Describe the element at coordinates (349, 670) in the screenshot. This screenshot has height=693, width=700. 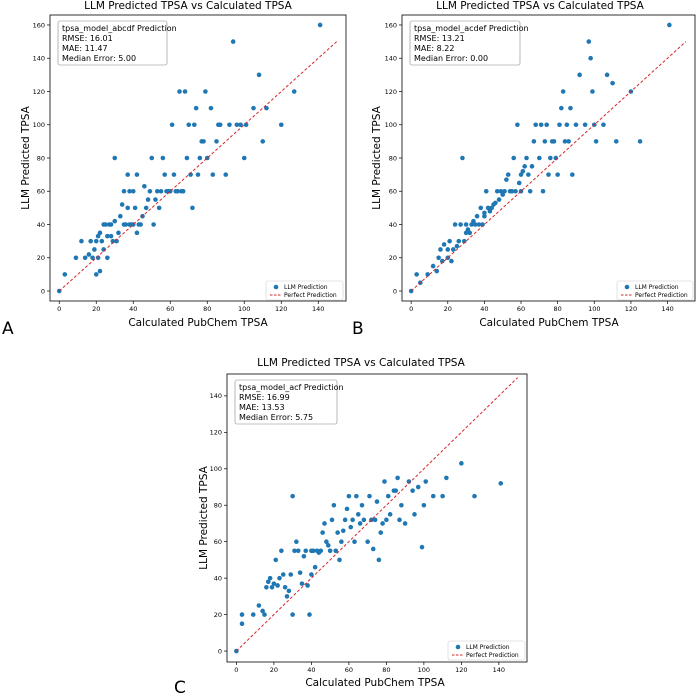
I see `x-tick-label: 60` at that location.